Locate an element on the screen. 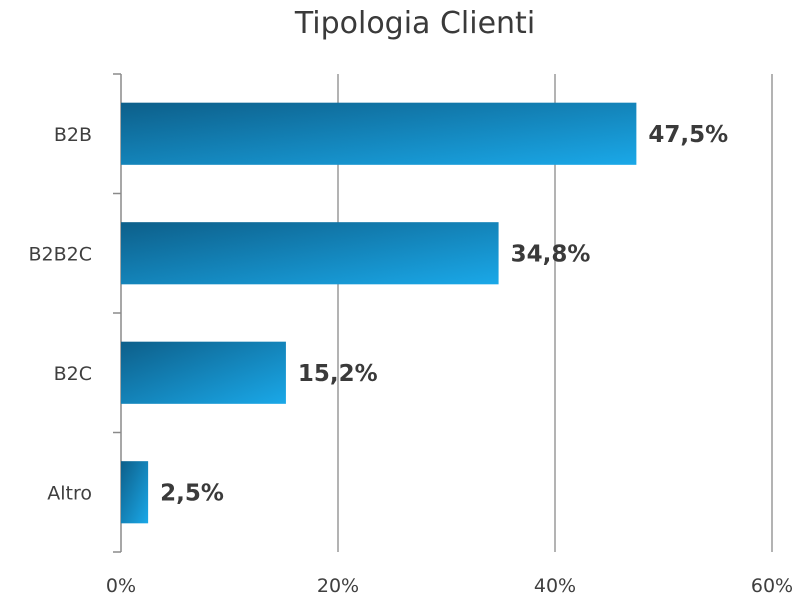  data-label: 47,5% is located at coordinates (688, 135).